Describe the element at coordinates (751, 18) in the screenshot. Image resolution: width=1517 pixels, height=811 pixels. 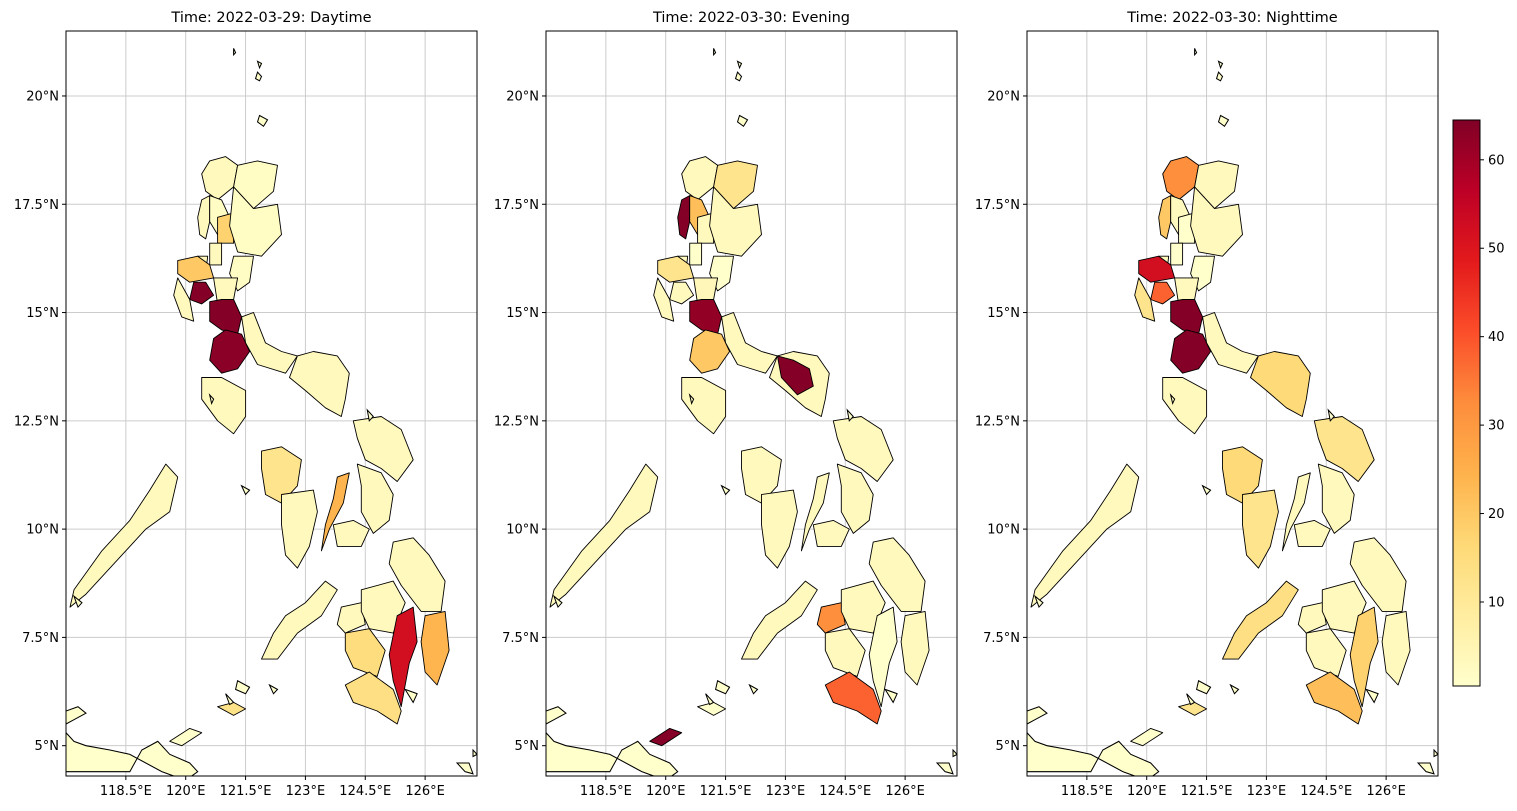
I see `panel-title: Time: 2022-03-30: Evening` at that location.